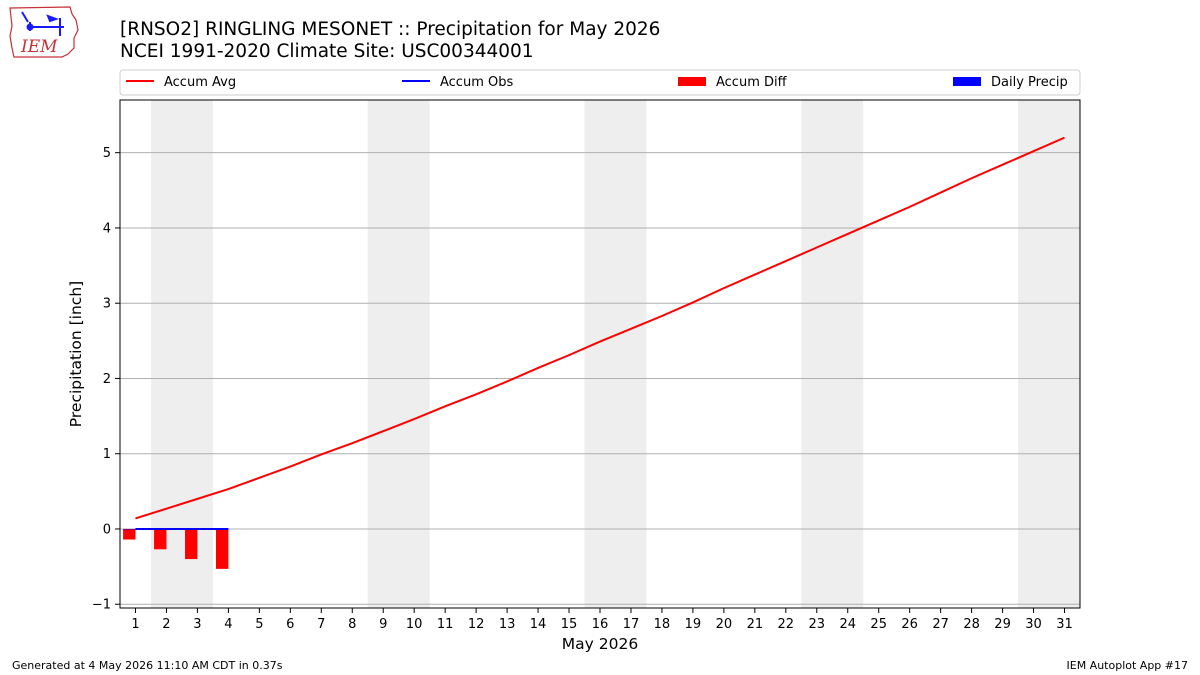 The image size is (1200, 675). I want to click on legend-swatch-accum-diff, so click(692, 81).